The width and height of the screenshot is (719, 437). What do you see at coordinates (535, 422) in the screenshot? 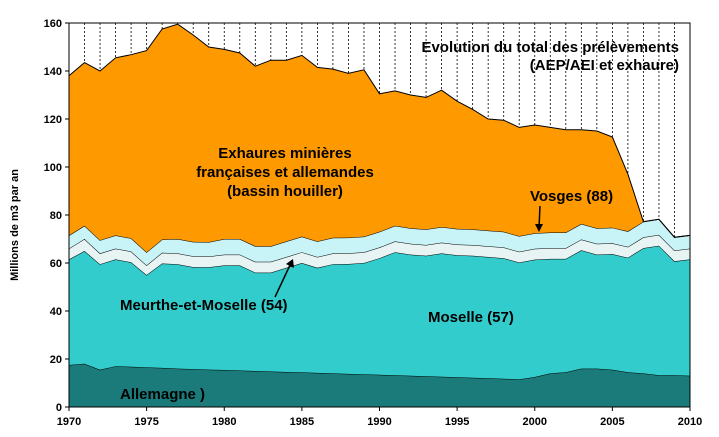
I see `x-tick-label: 2000` at bounding box center [535, 422].